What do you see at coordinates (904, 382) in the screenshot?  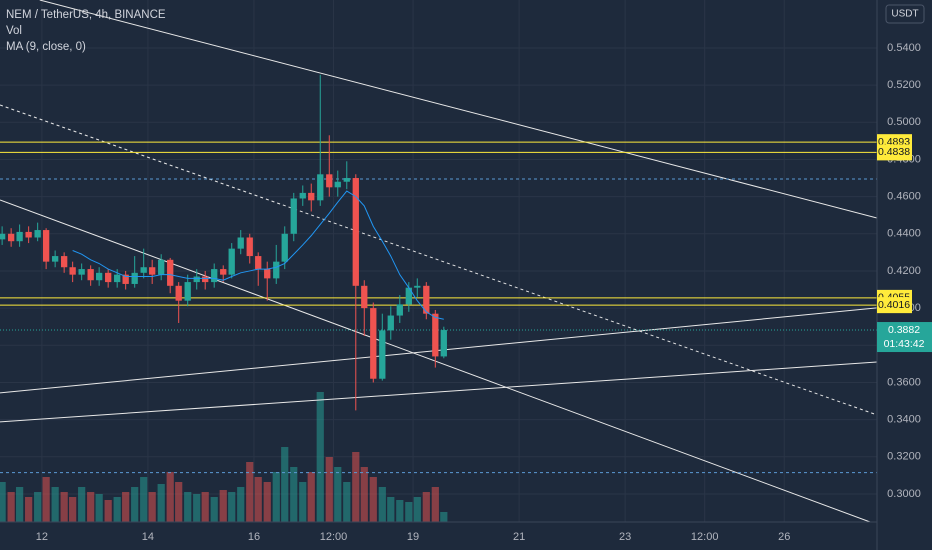 I see `y-tick-label: 0.3600` at bounding box center [904, 382].